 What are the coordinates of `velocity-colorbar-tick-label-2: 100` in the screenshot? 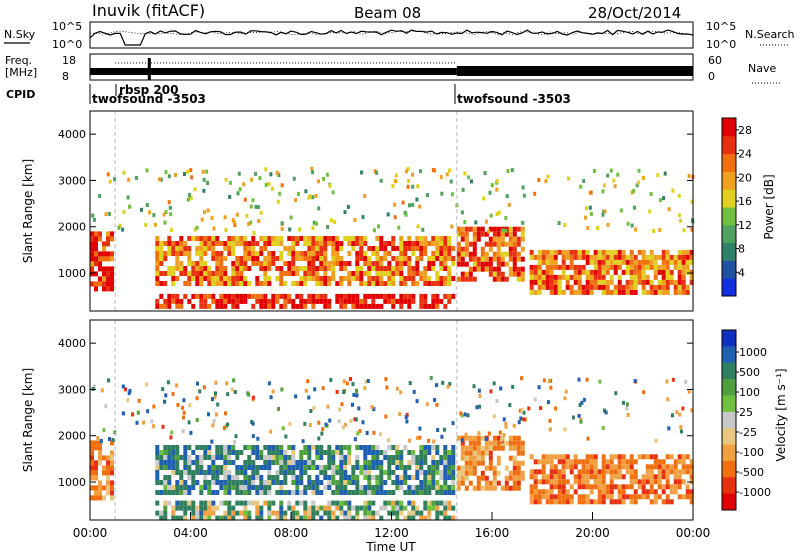 It's located at (749, 392).